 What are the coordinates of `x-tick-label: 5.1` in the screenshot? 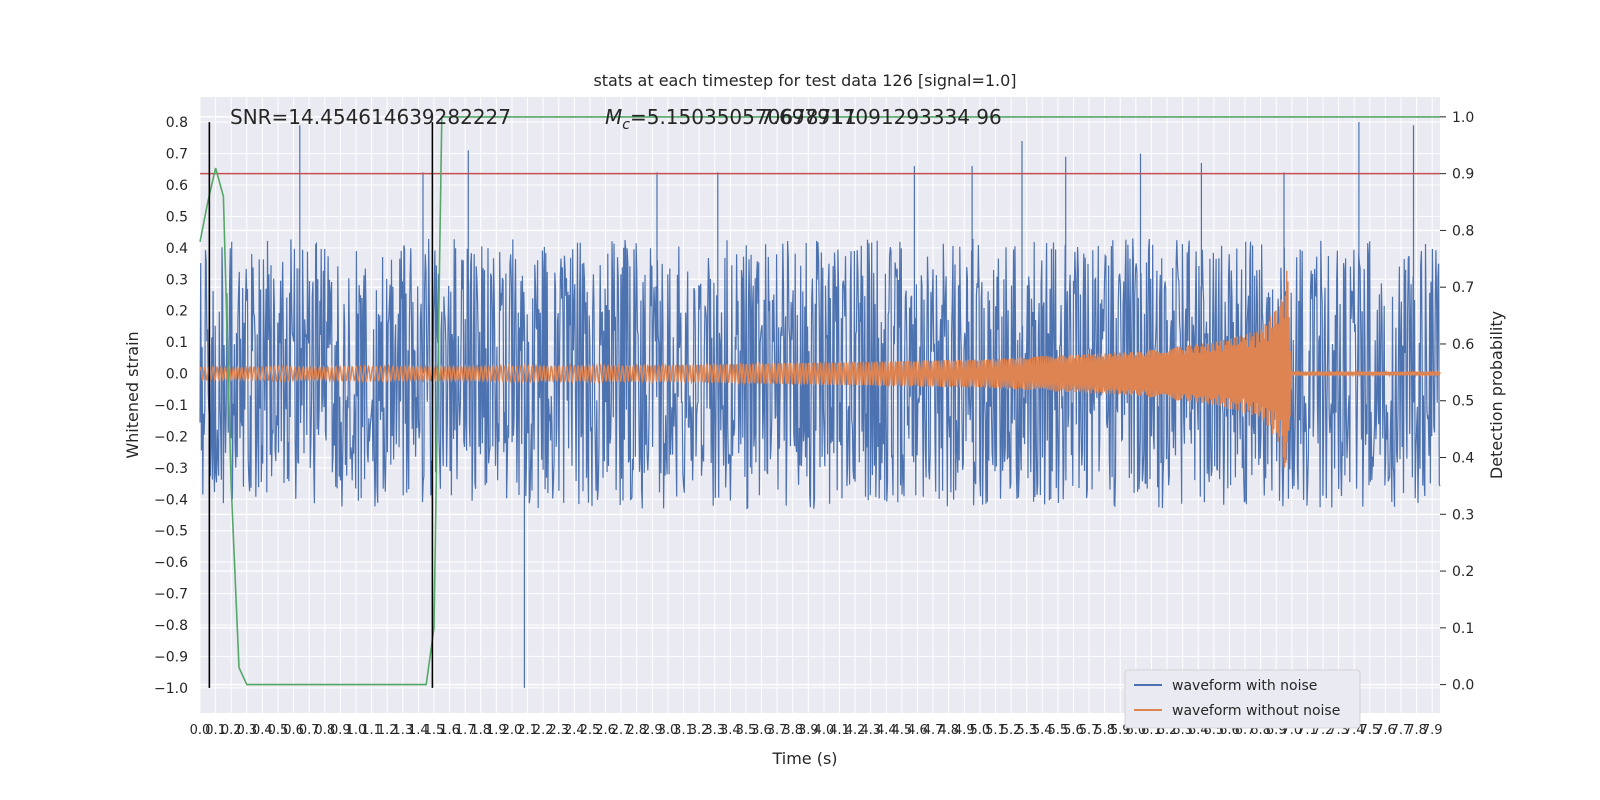 It's located at (995, 730).